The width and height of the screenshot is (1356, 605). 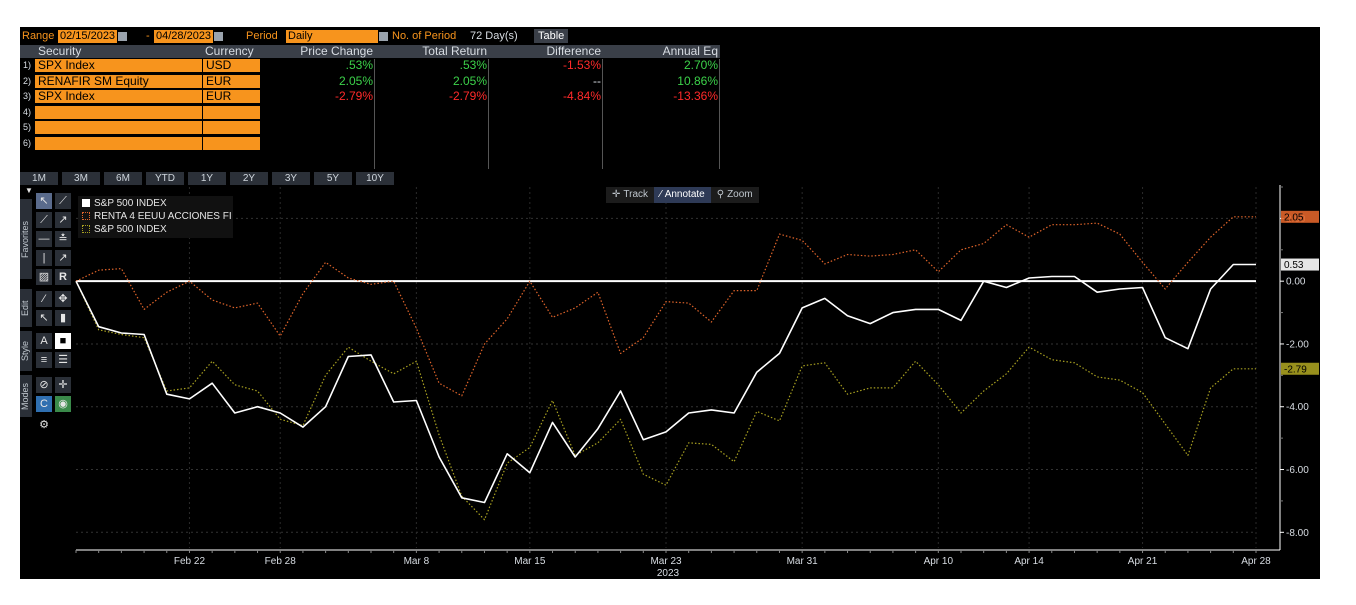 I want to click on link-icon: C, so click(x=44, y=404).